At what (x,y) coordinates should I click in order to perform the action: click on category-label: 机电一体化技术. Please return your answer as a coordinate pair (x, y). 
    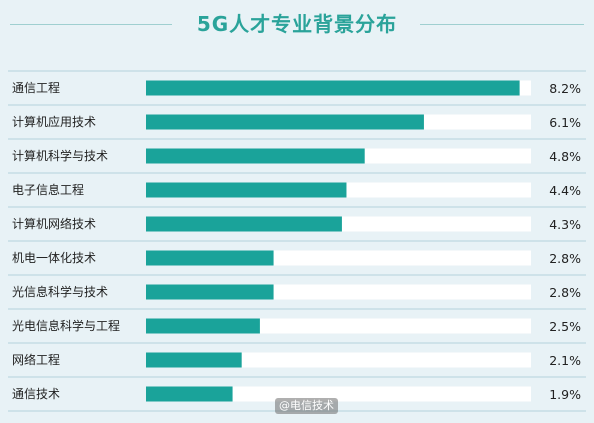
    Looking at the image, I should click on (54, 258).